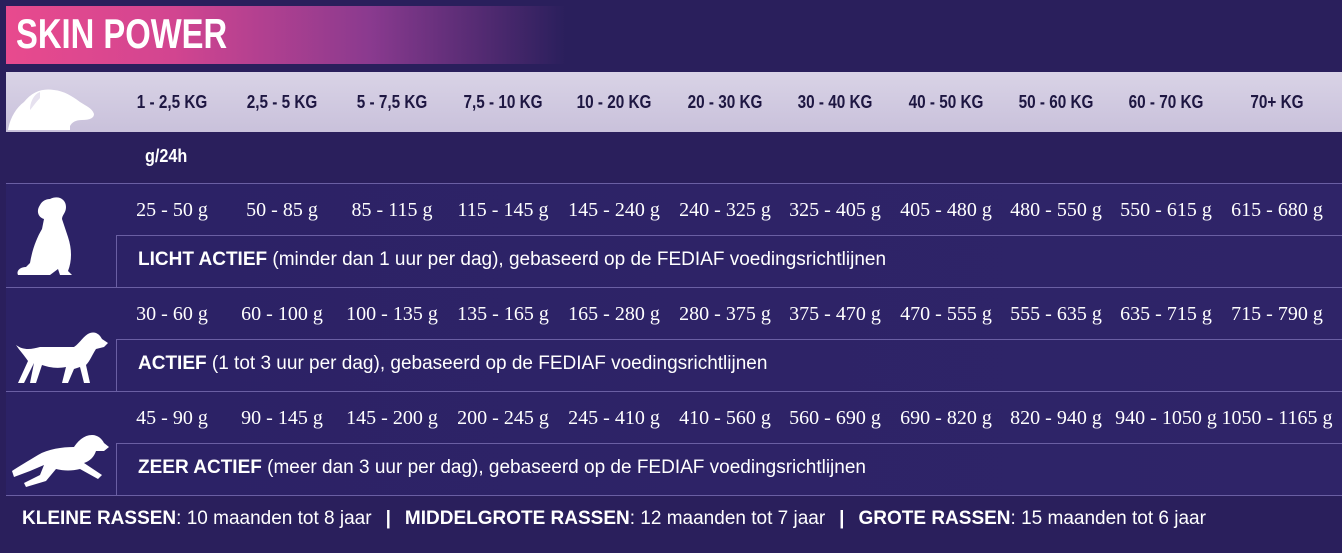 Image resolution: width=1342 pixels, height=553 pixels. Describe the element at coordinates (60, 463) in the screenshot. I see `running-dog-icon` at that location.